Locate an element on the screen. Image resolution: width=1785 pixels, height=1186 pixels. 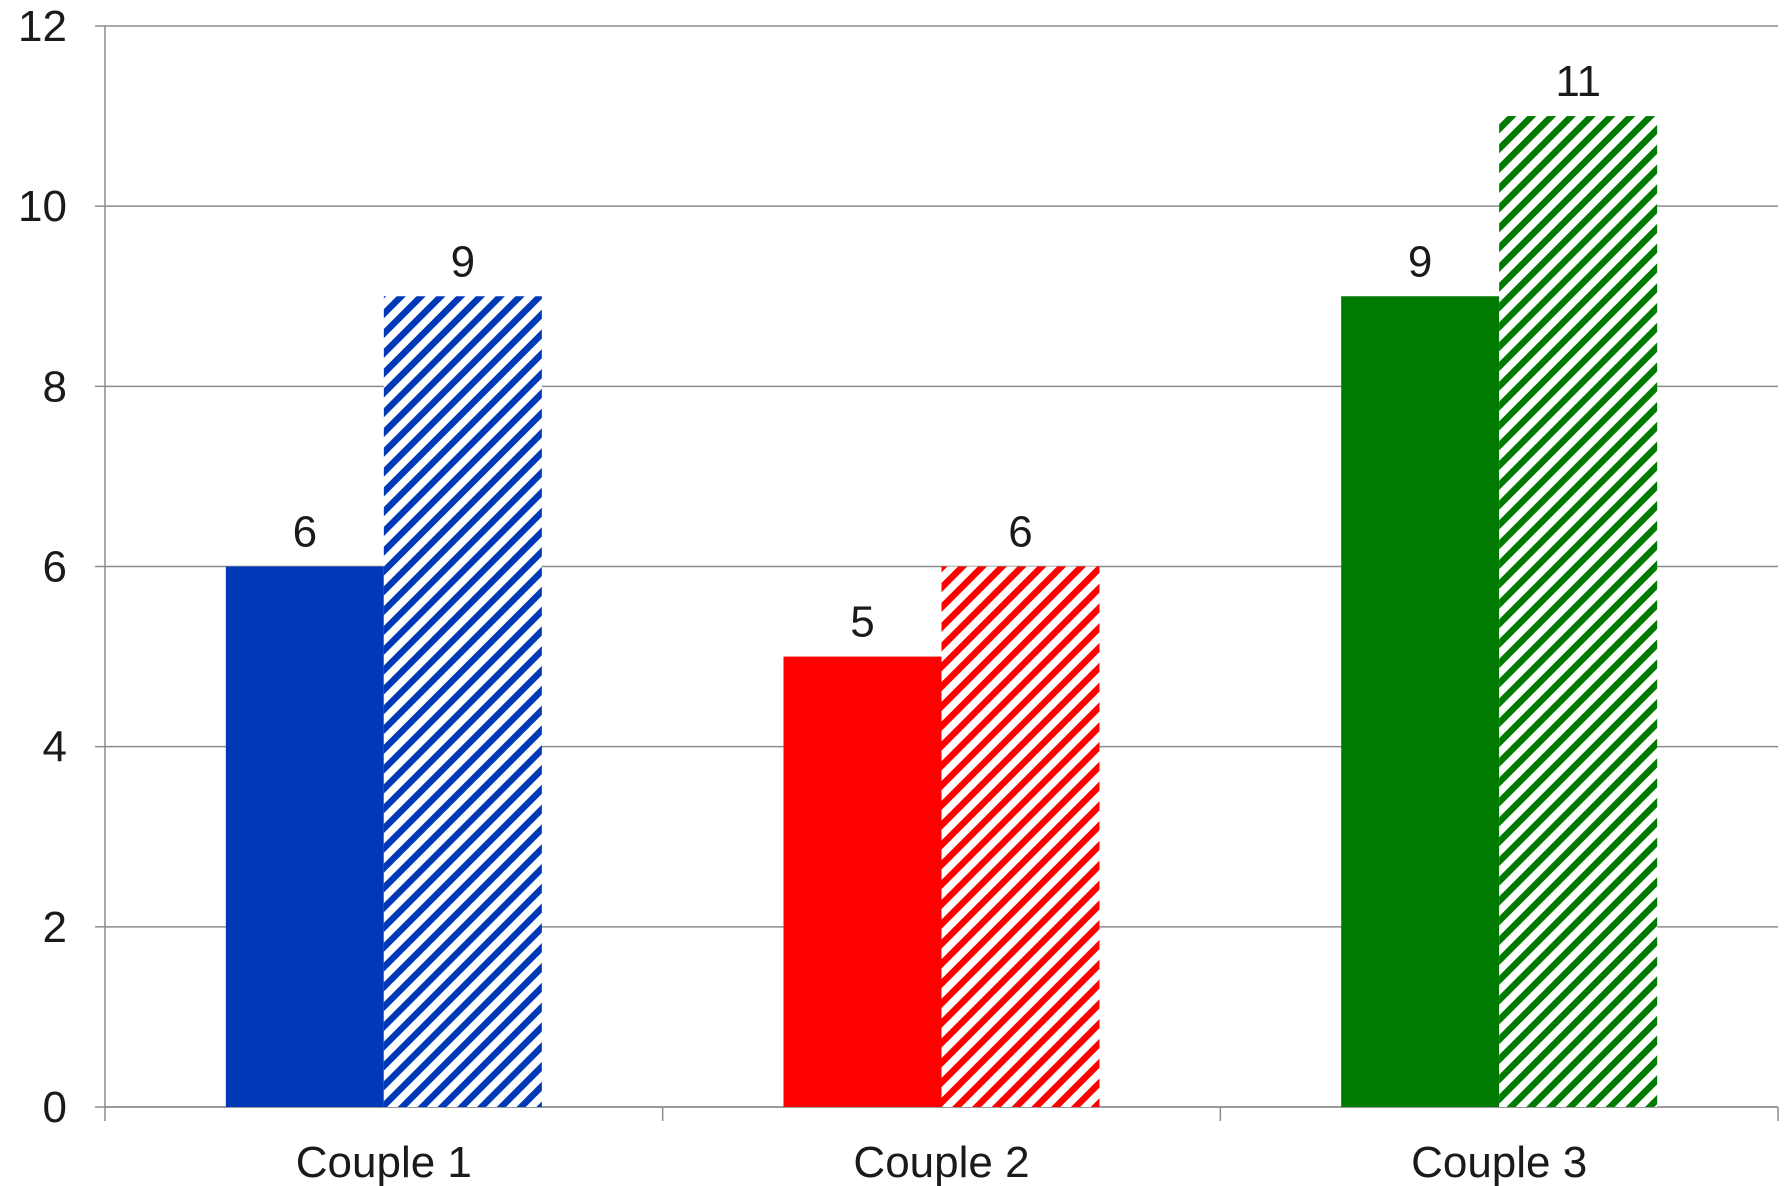
x-category-label: Couple 1 is located at coordinates (384, 1162).